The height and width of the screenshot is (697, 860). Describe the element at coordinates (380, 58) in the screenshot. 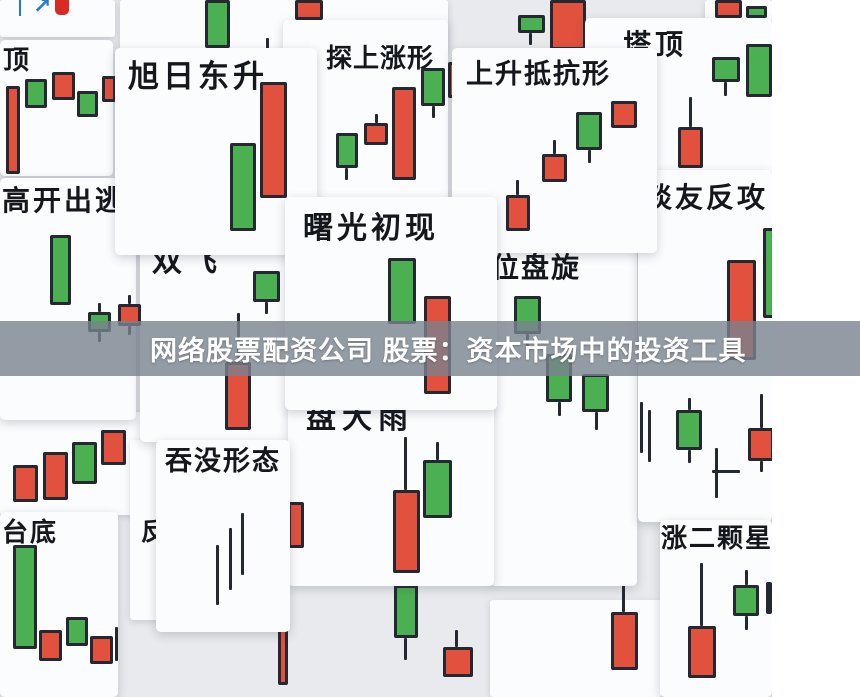

I see `pattern-label: 探上涨形` at that location.